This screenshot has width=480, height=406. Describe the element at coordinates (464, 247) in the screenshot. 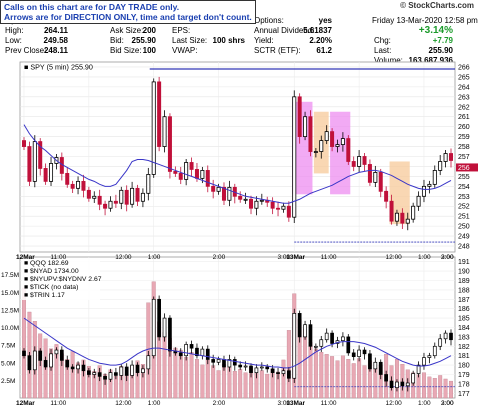

I see `price-tick-label: 248` at that location.